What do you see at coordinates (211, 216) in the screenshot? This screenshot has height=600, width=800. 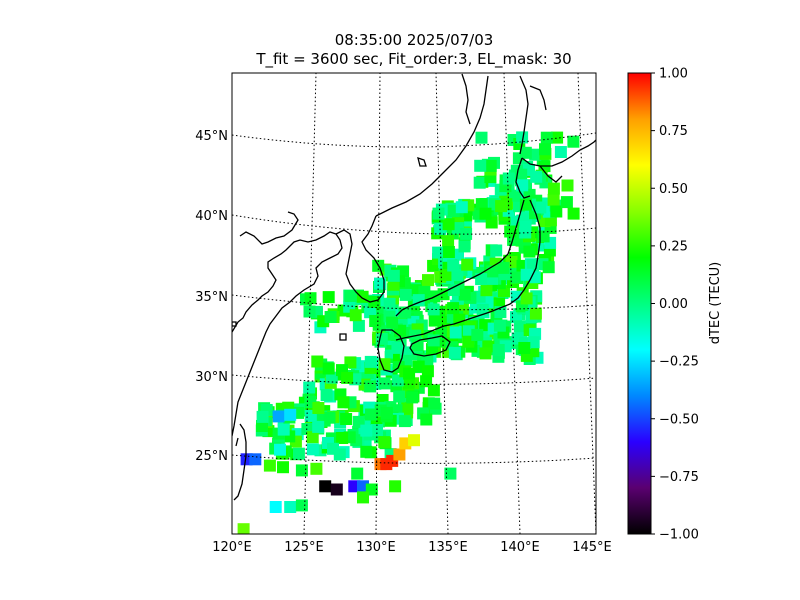 I see `lat-label: 40°N` at bounding box center [211, 216].